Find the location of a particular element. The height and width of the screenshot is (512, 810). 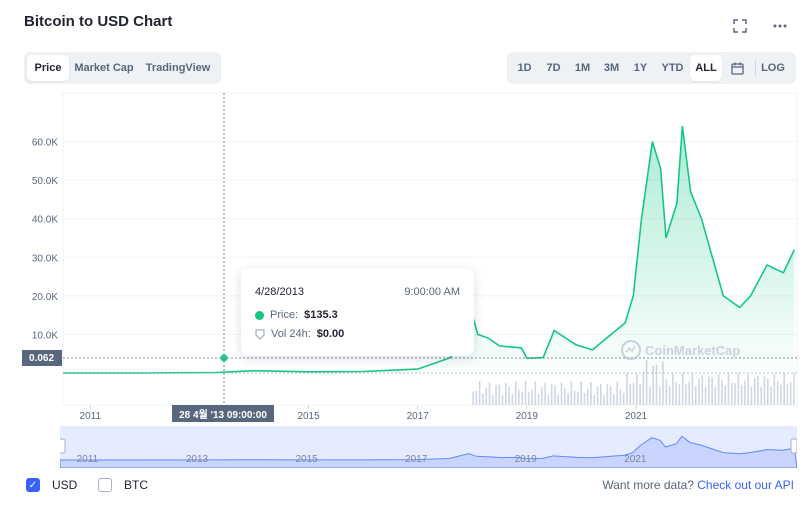

navigator-tick-label: 2019 is located at coordinates (526, 459).